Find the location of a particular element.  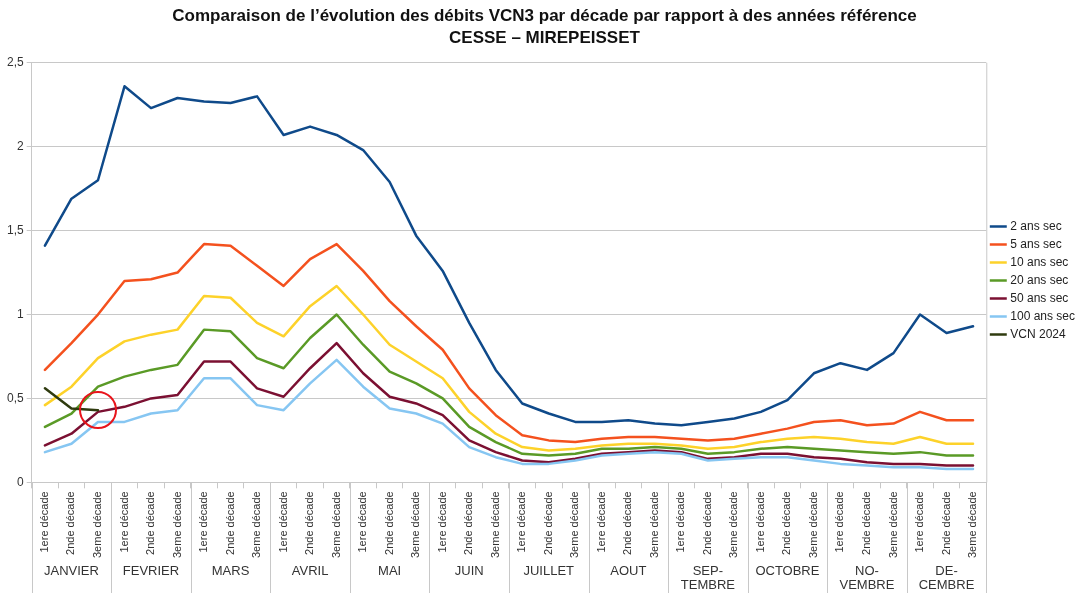

y-tick-label: 1,5 is located at coordinates (15, 229).